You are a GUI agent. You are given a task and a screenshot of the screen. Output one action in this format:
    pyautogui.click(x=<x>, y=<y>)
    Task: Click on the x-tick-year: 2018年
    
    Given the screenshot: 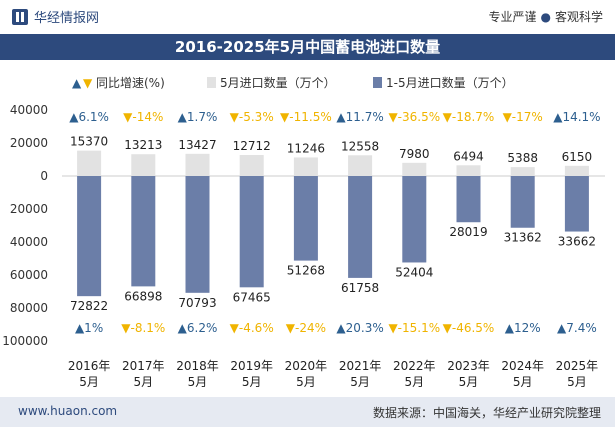 What is the action you would take?
    pyautogui.click(x=197, y=366)
    